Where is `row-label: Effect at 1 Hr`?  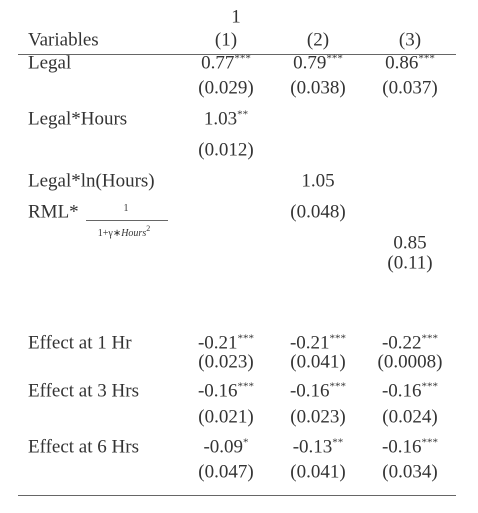
row-label: Effect at 1 Hr is located at coordinates (80, 343).